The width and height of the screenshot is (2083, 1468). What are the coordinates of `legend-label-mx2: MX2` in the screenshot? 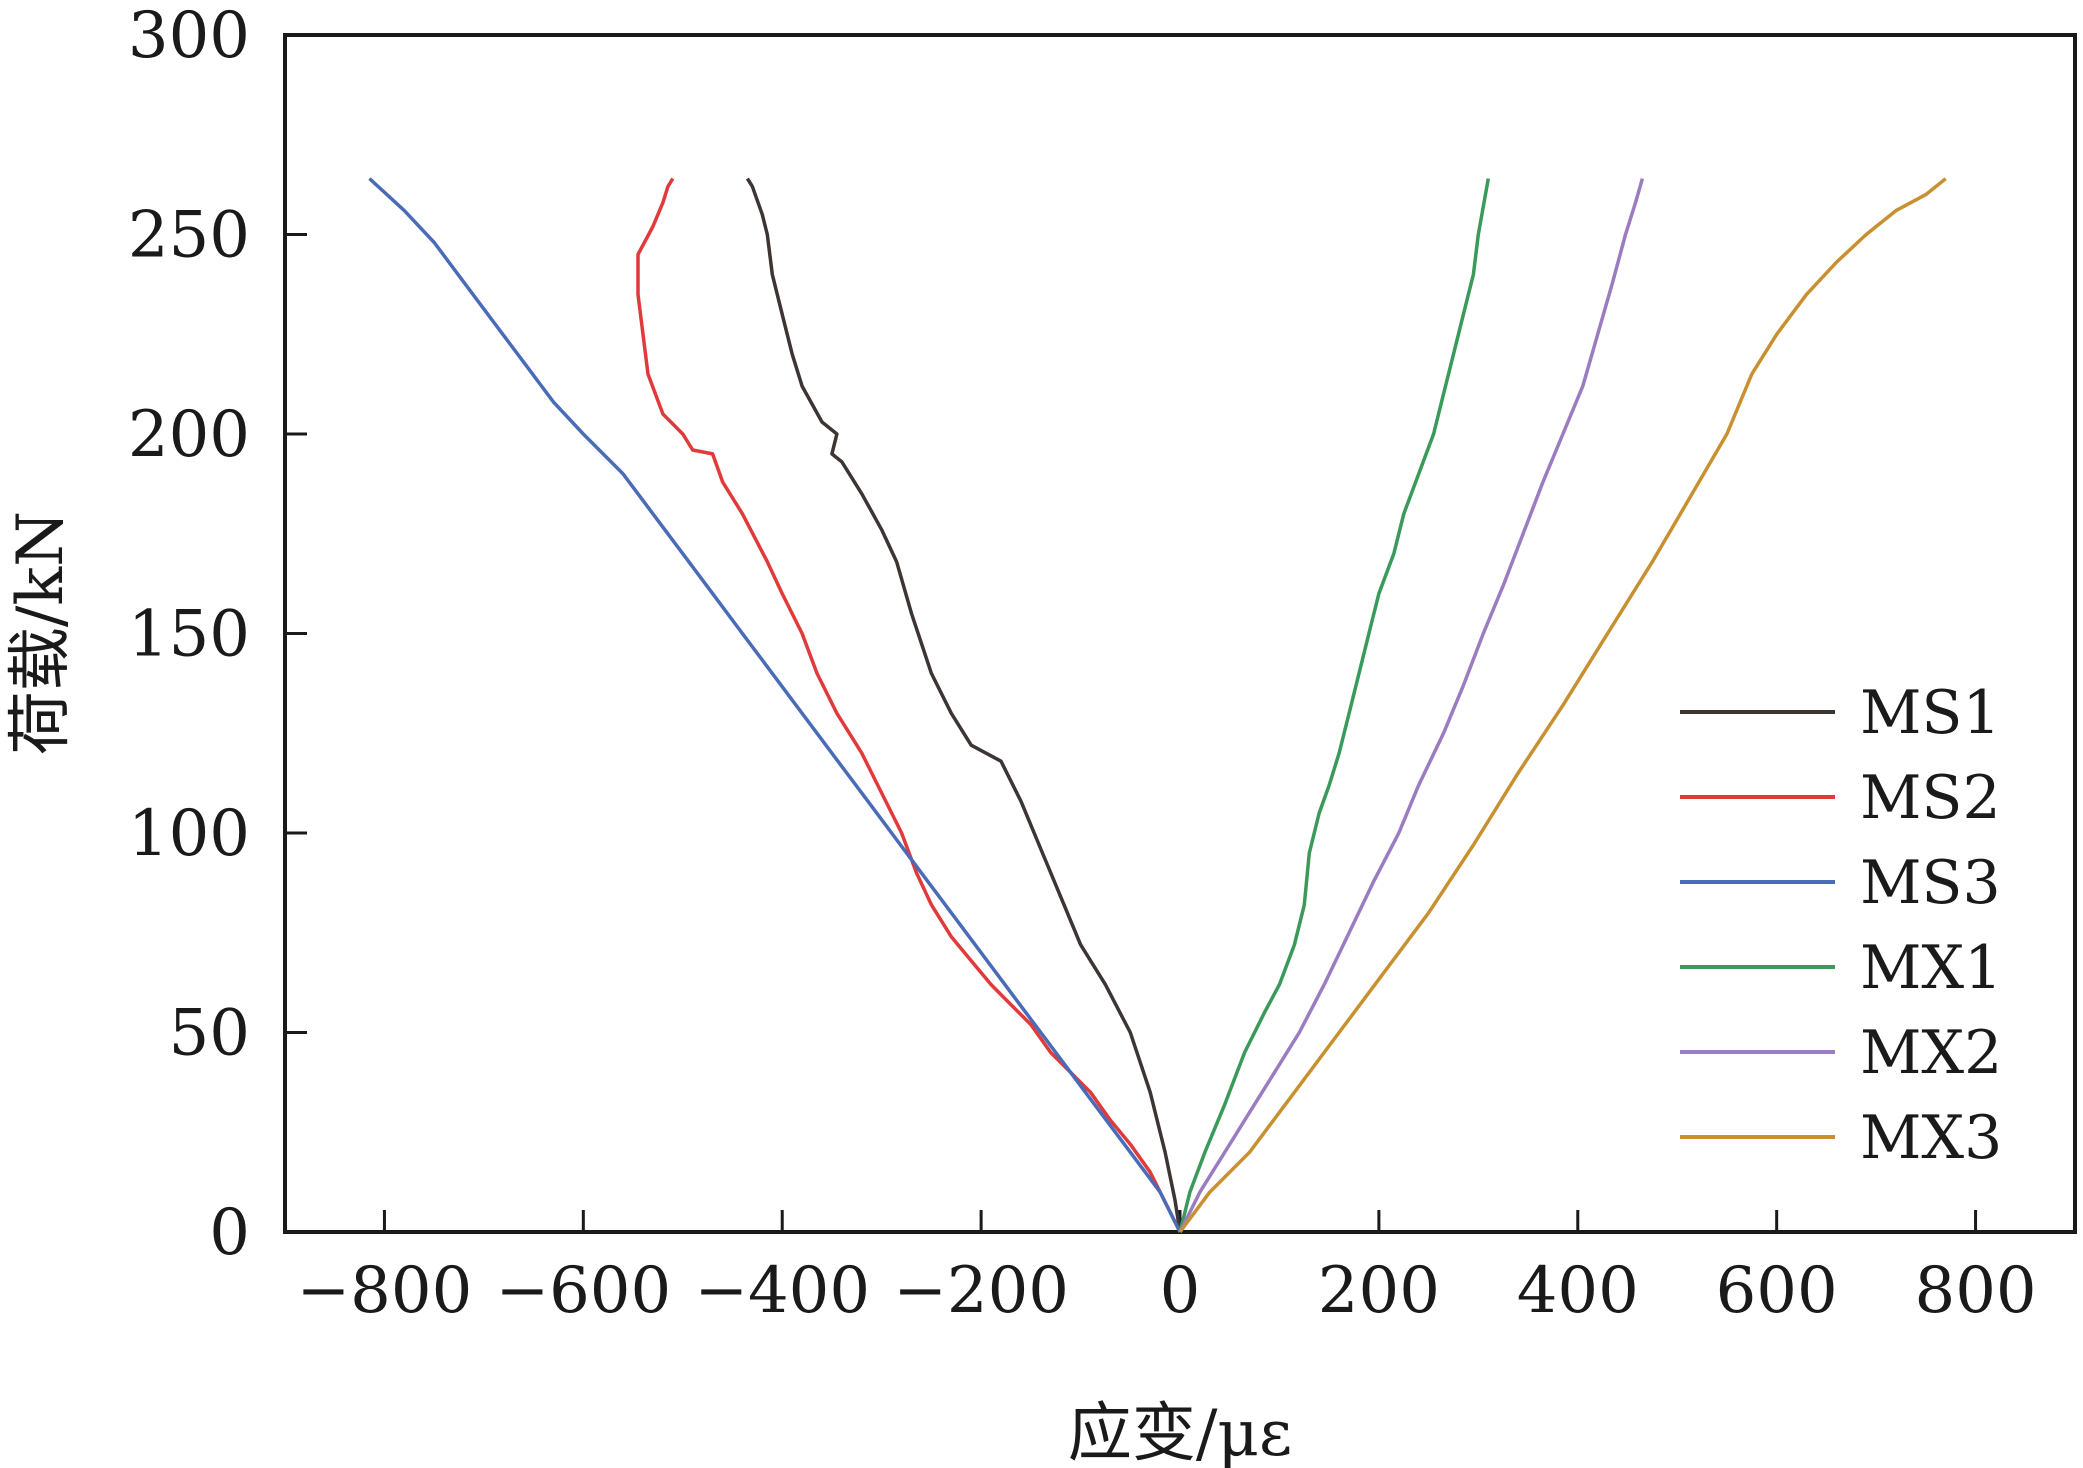 It's located at (1931, 1053).